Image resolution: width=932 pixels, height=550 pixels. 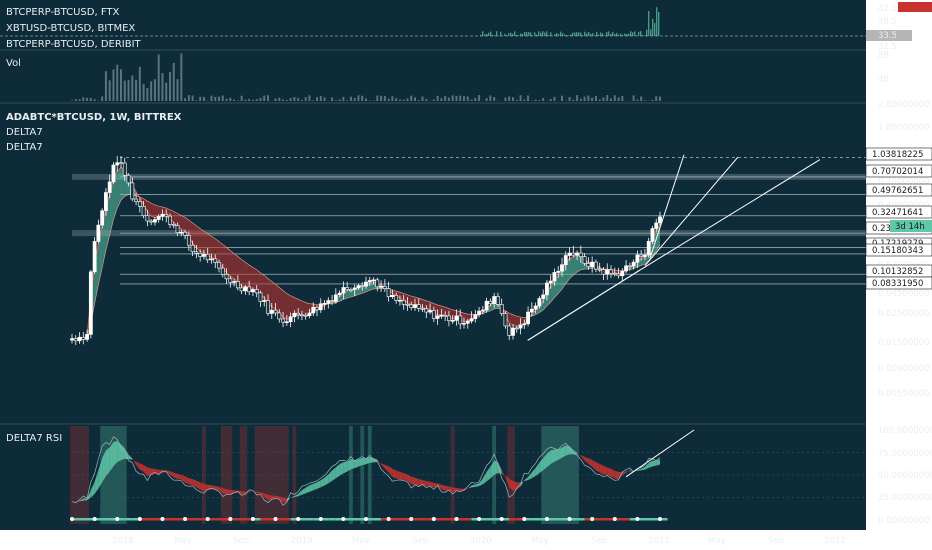 I want to click on main-axis-label-7: 0.02500000, so click(x=903, y=314).